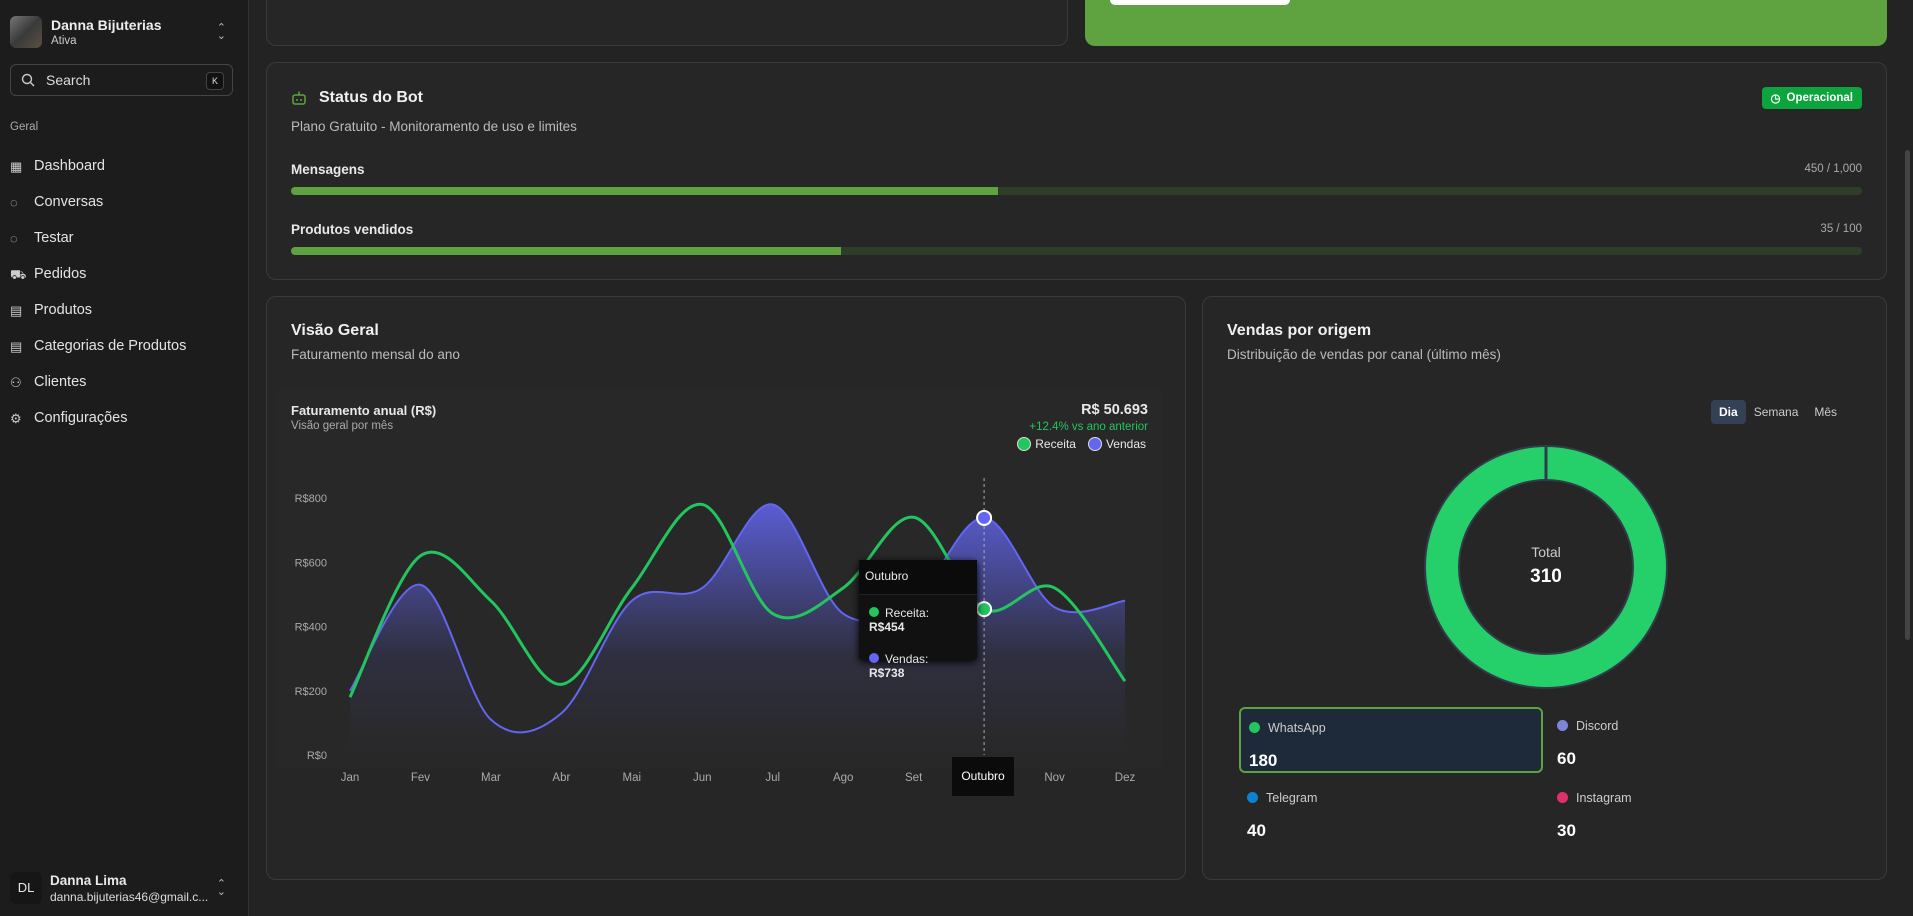  What do you see at coordinates (1728, 412) in the screenshot?
I see `tab-dia: Dia` at bounding box center [1728, 412].